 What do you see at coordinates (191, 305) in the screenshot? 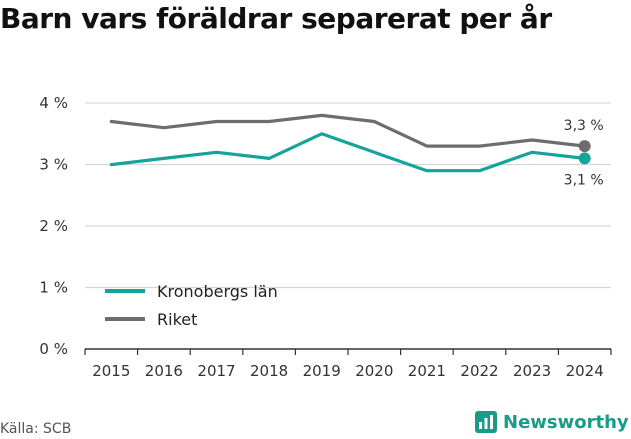
I see `legend: Kronobergs län Riket` at bounding box center [191, 305].